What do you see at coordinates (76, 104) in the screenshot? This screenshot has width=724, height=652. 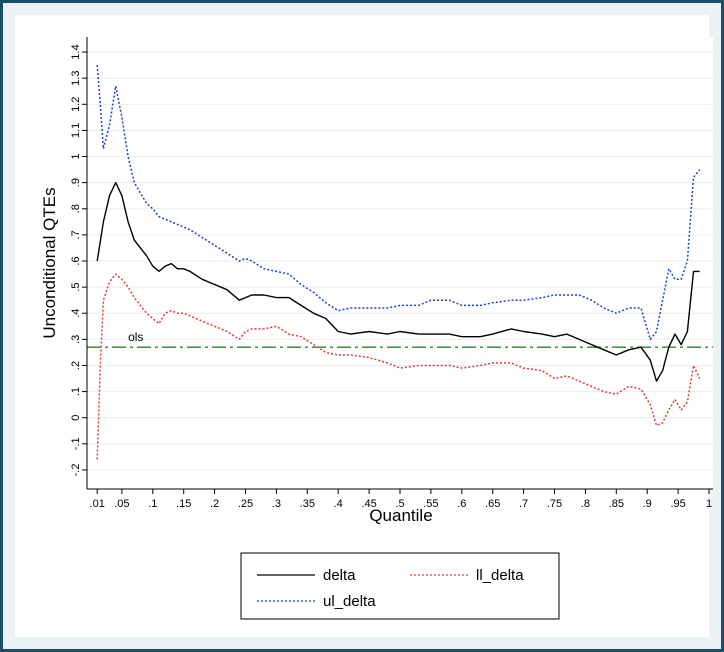 I see `y-tick-label: 1.2` at bounding box center [76, 104].